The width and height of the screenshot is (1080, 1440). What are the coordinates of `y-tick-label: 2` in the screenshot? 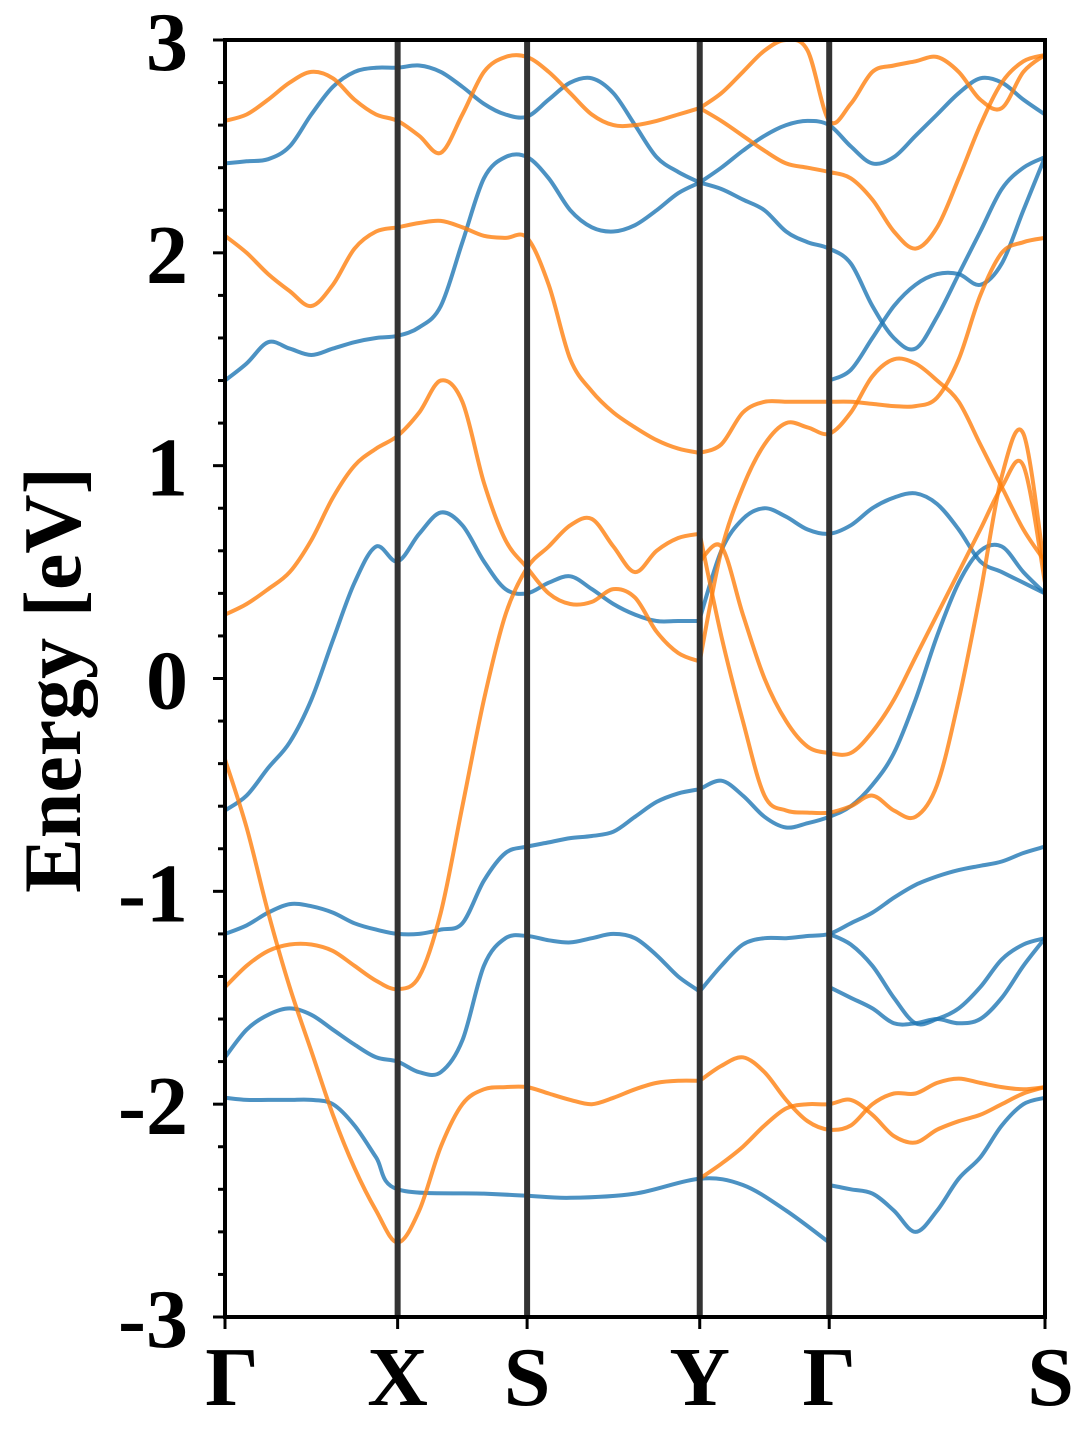 It's located at (167, 255).